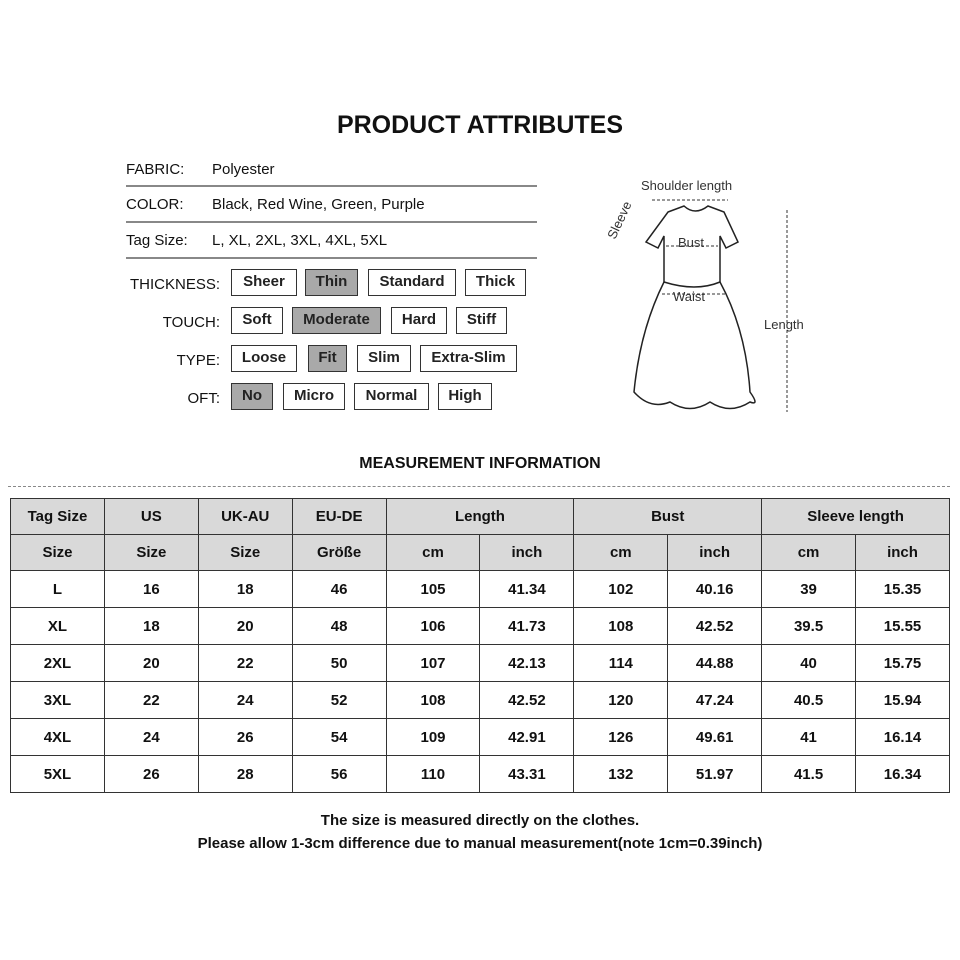  What do you see at coordinates (57, 737) in the screenshot?
I see `table-cell: 4XL` at bounding box center [57, 737].